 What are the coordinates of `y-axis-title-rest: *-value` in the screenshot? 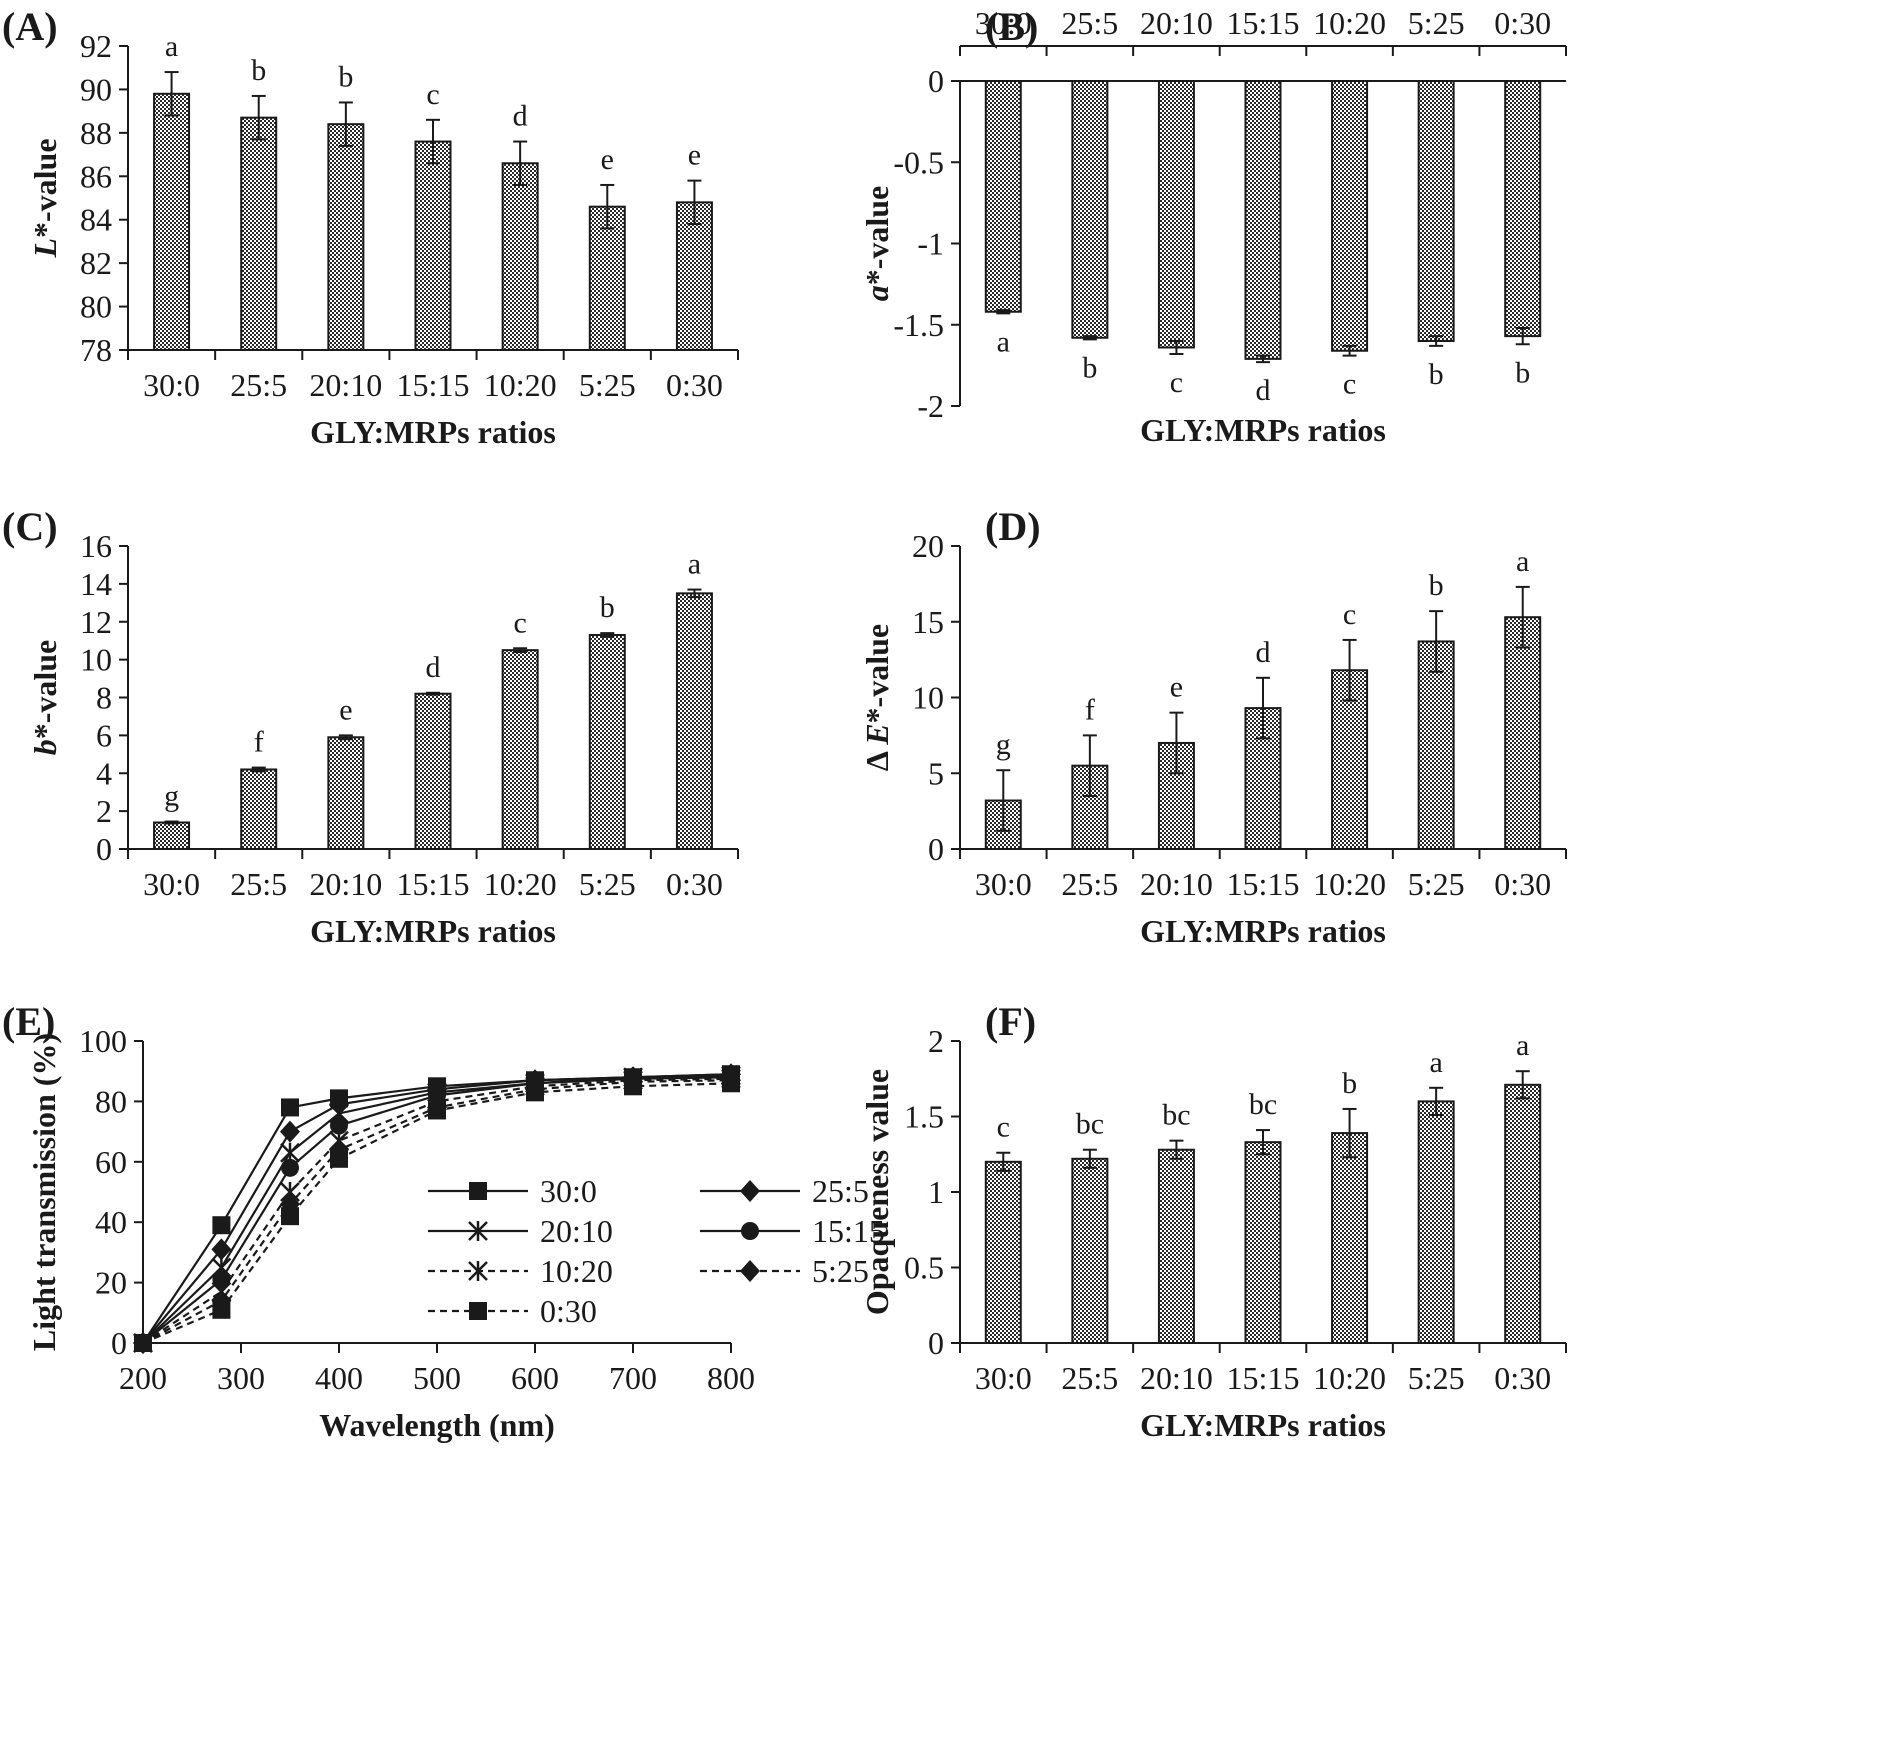 It's located at (877, 236).